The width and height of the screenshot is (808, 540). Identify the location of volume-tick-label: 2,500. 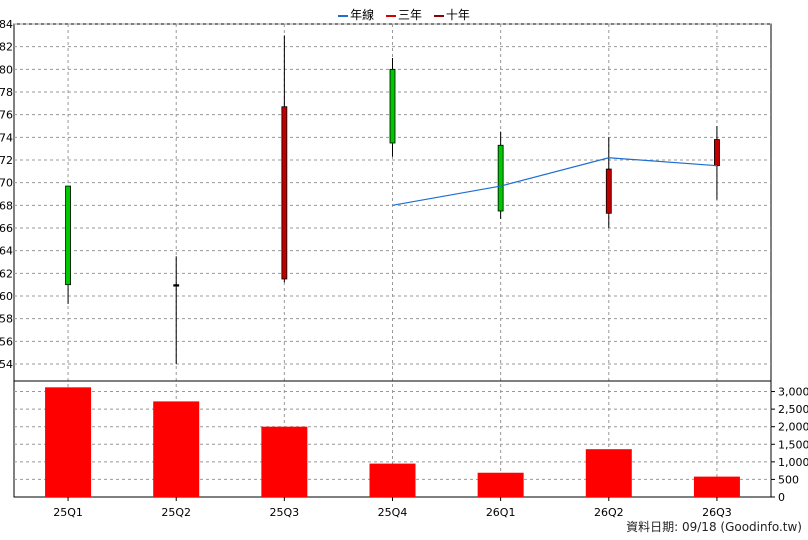
(793, 409).